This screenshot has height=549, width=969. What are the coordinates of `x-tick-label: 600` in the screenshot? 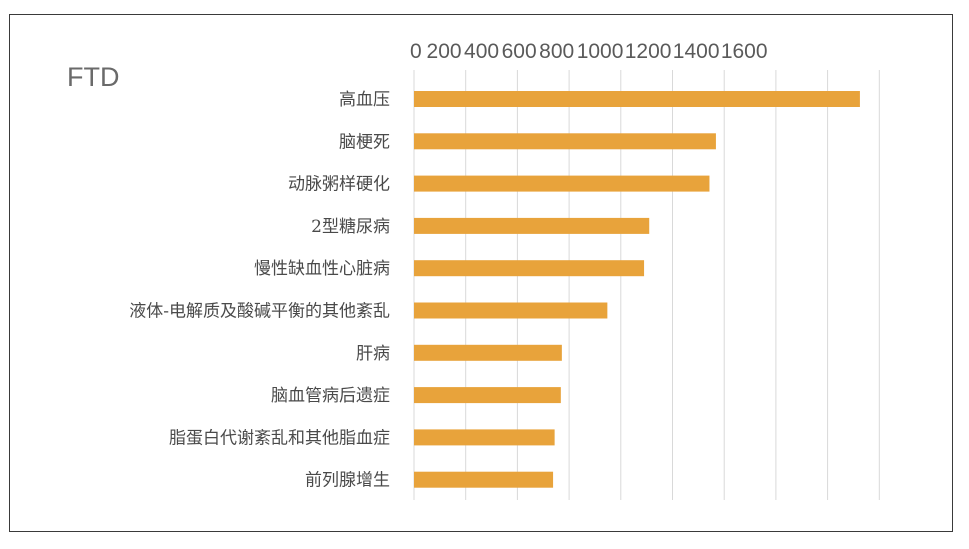 It's located at (519, 51).